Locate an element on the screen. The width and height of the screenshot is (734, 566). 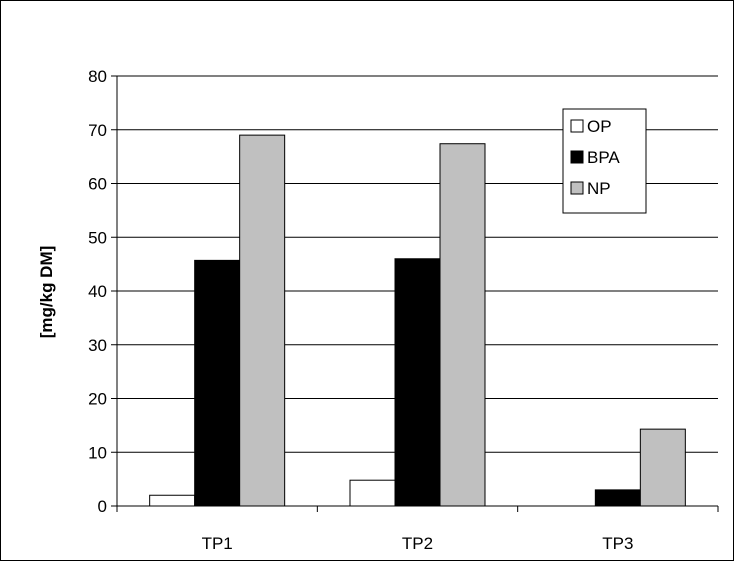
y-tick-label: 40 is located at coordinates (97, 291).